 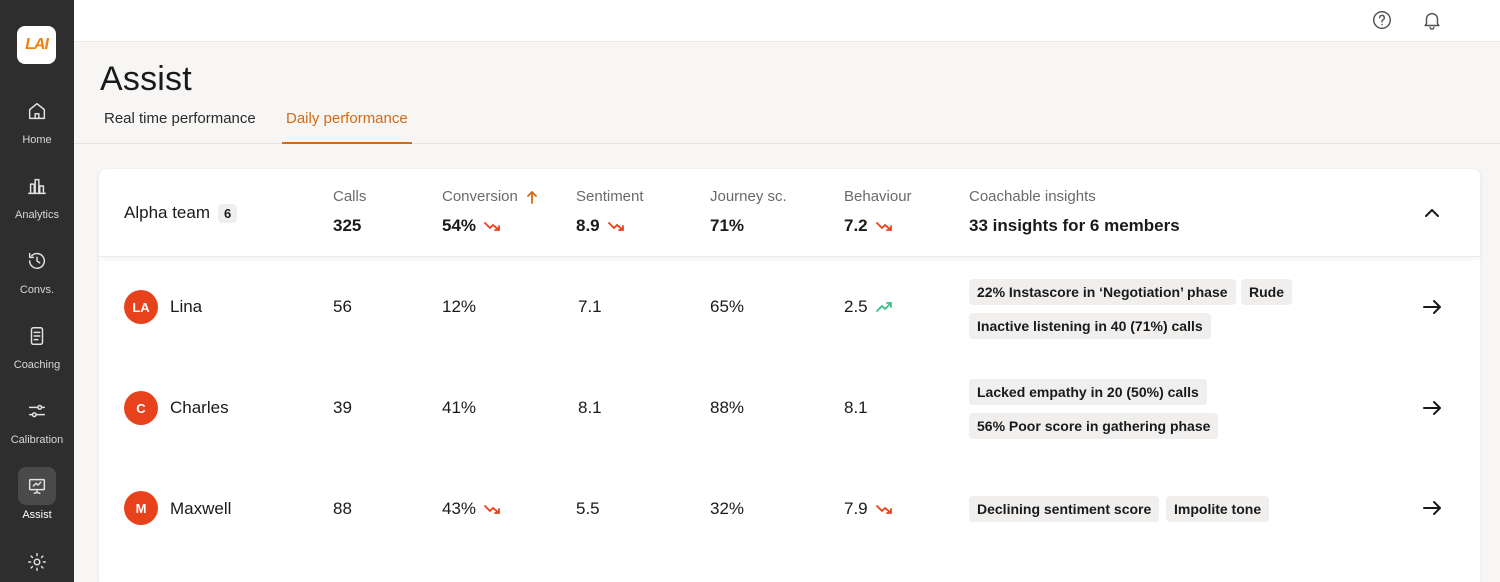 What do you see at coordinates (199, 407) in the screenshot?
I see `member-name: Charles` at bounding box center [199, 407].